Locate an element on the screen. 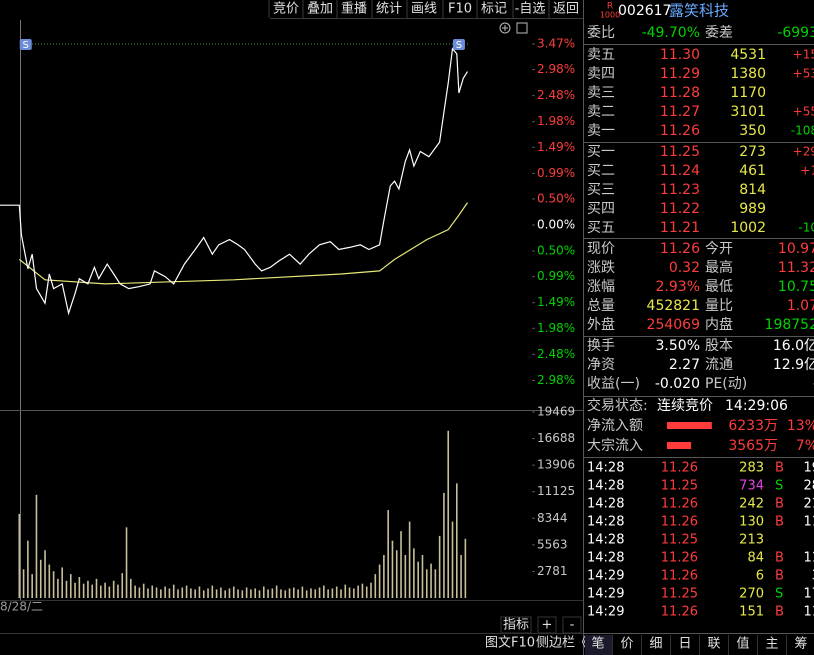 The image size is (814, 655). order-volume: 461 is located at coordinates (752, 171).